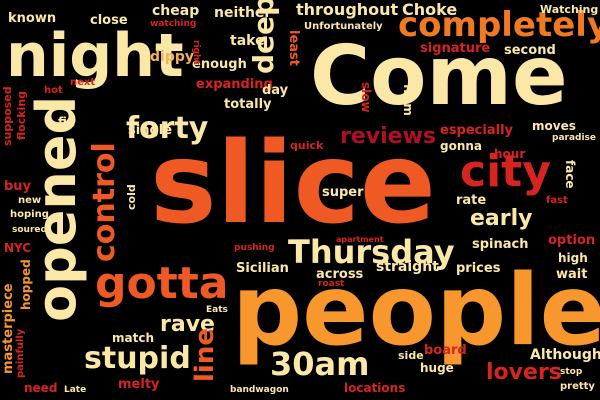  Describe the element at coordinates (471, 200) in the screenshot. I see `word-rate: rate` at that location.